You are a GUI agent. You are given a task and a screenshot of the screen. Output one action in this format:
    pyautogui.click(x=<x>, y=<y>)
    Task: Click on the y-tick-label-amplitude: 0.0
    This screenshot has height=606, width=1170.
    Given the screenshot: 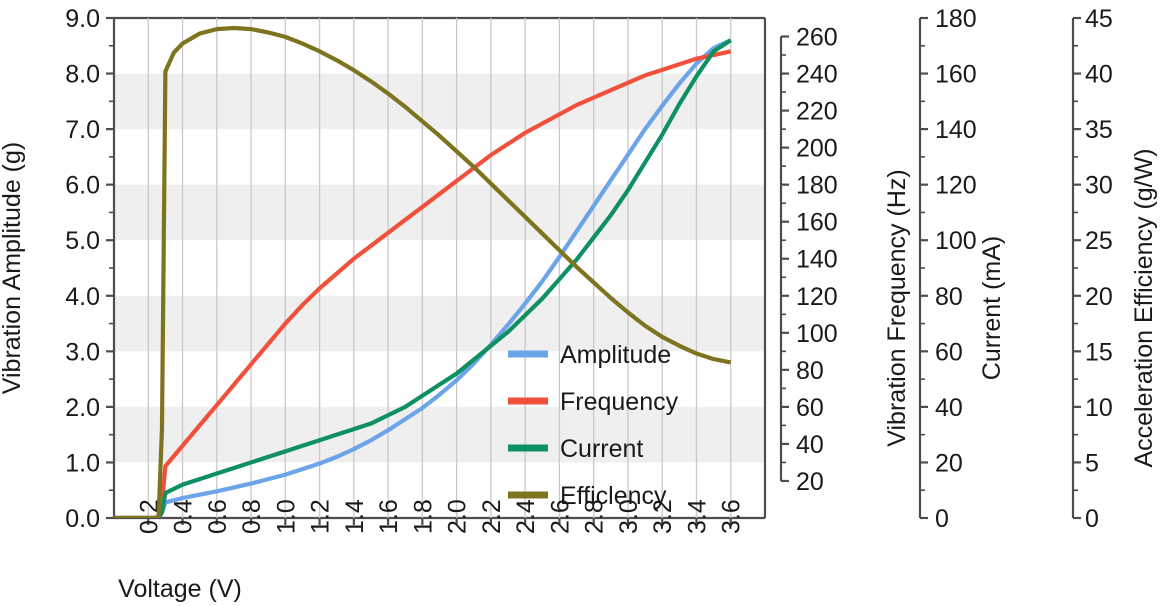 What is the action you would take?
    pyautogui.click(x=82, y=519)
    